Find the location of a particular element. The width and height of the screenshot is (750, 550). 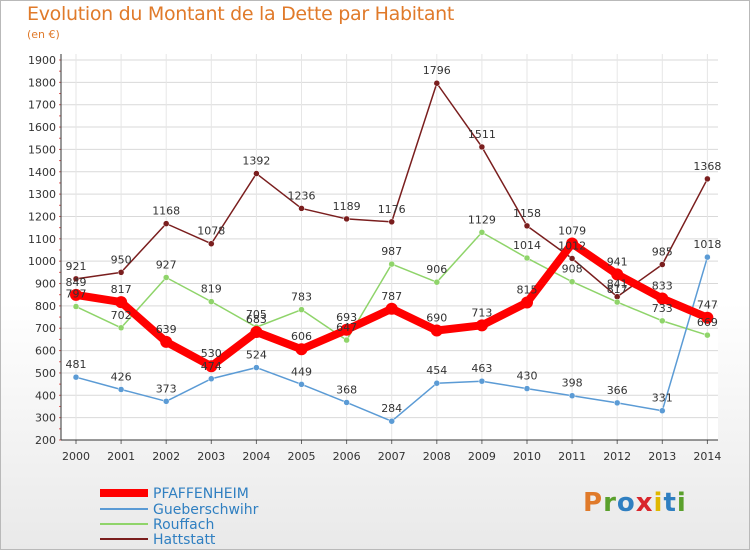

chart-subtitle: (en €) is located at coordinates (43, 34).